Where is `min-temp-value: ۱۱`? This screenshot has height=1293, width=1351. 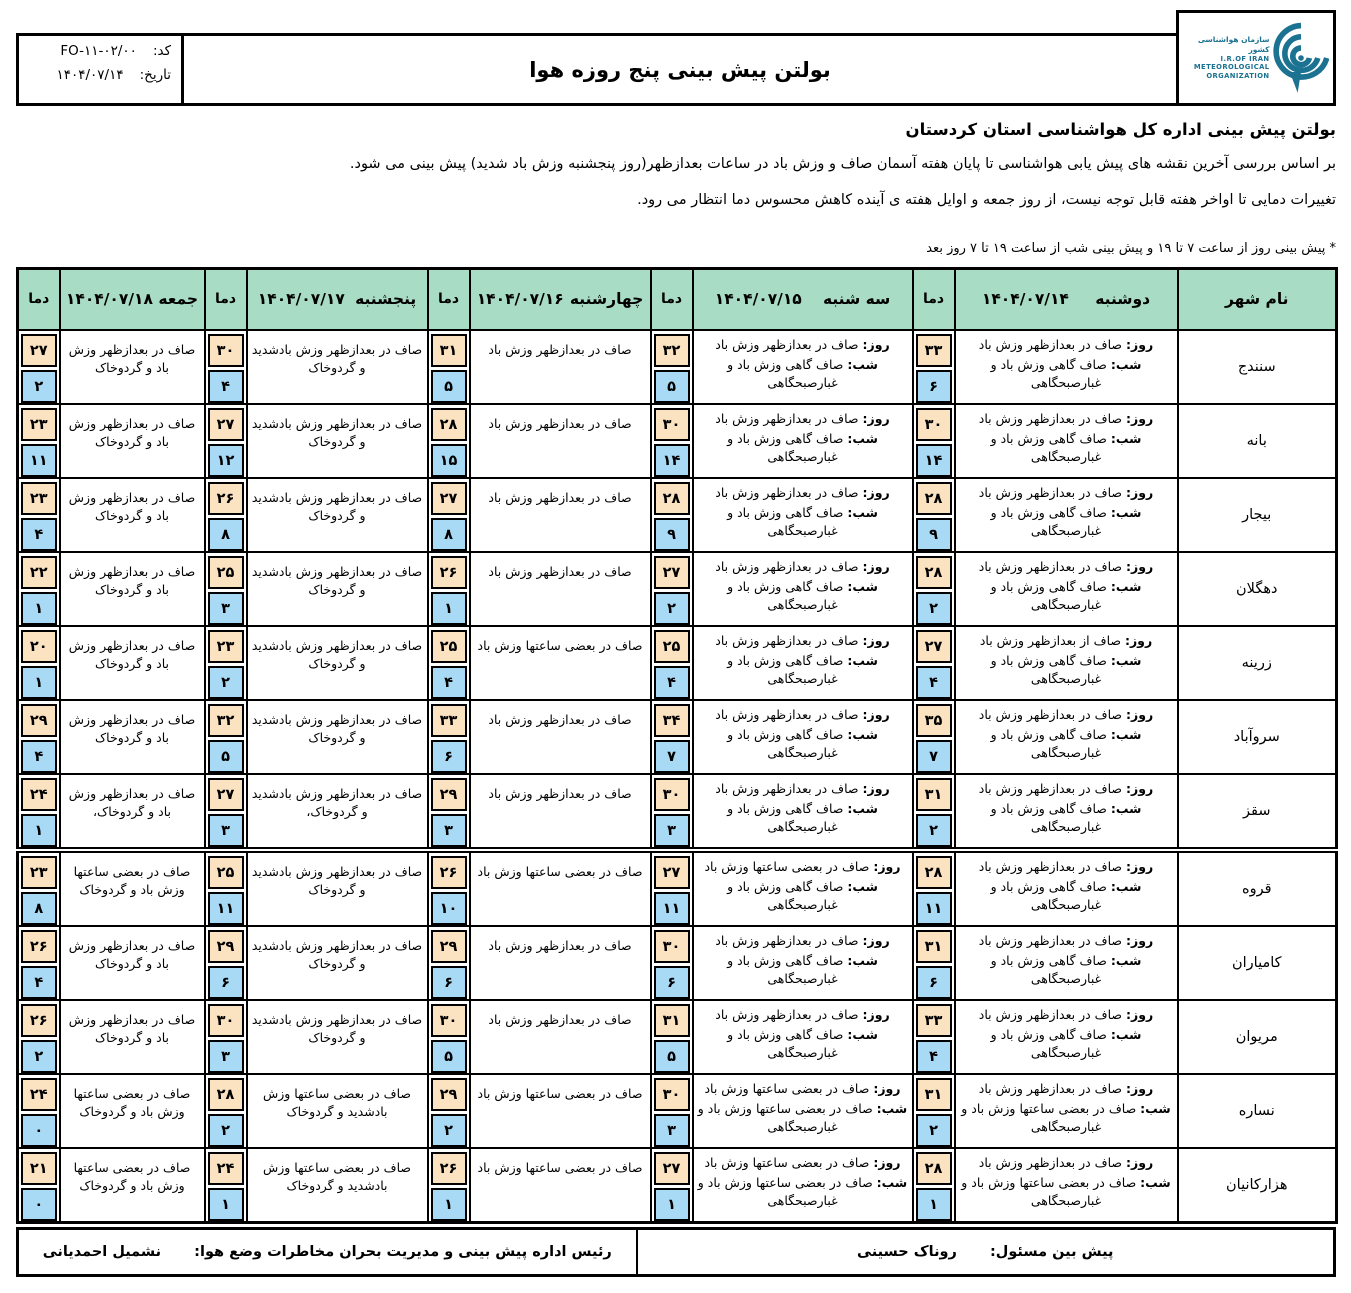 min-temp-value: ۱۱ is located at coordinates (225, 909).